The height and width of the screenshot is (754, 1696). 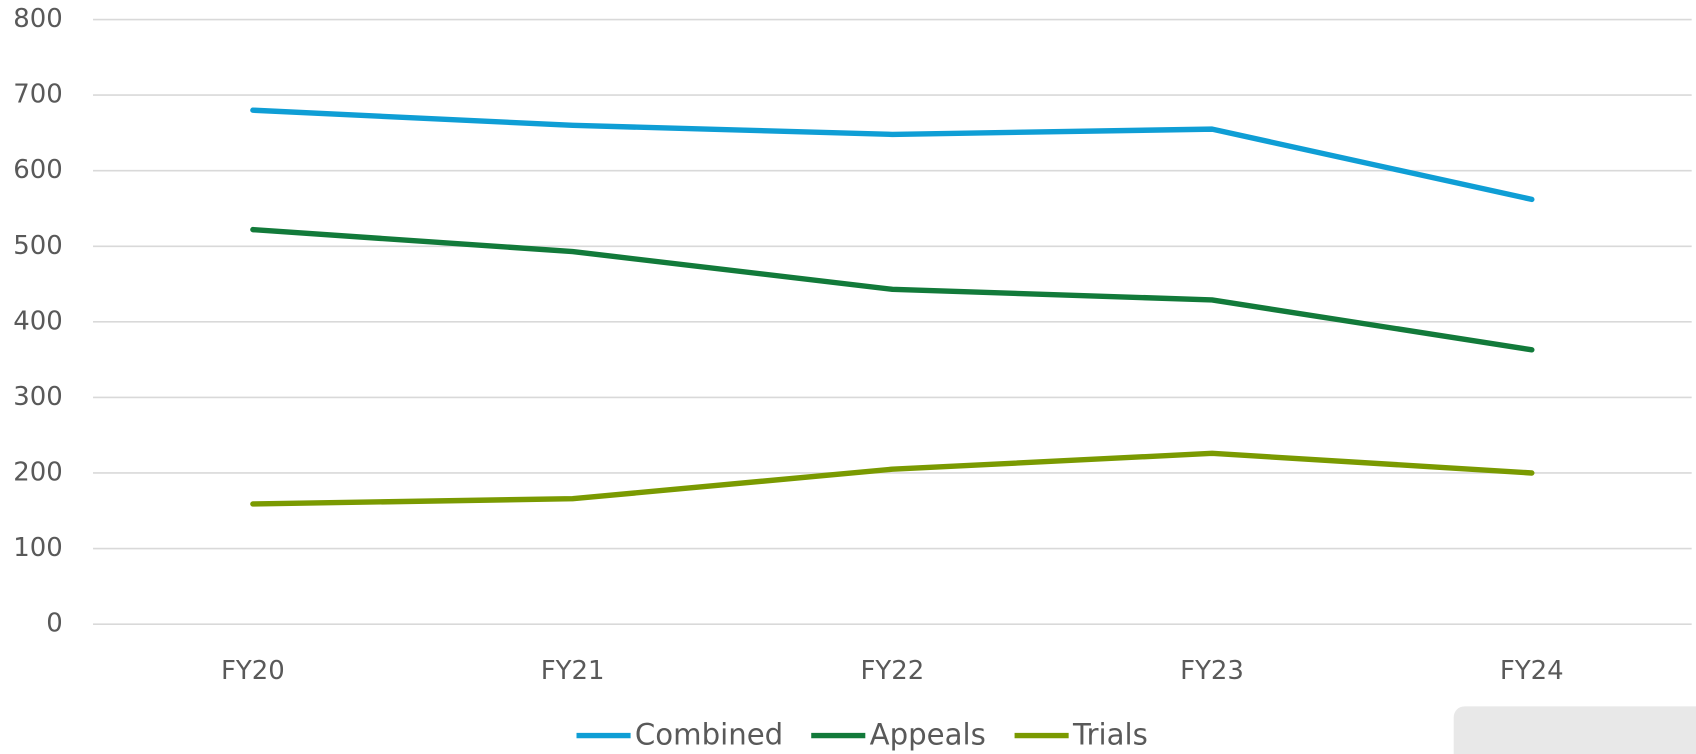 I want to click on y-tick-label: 500, so click(x=38, y=246).